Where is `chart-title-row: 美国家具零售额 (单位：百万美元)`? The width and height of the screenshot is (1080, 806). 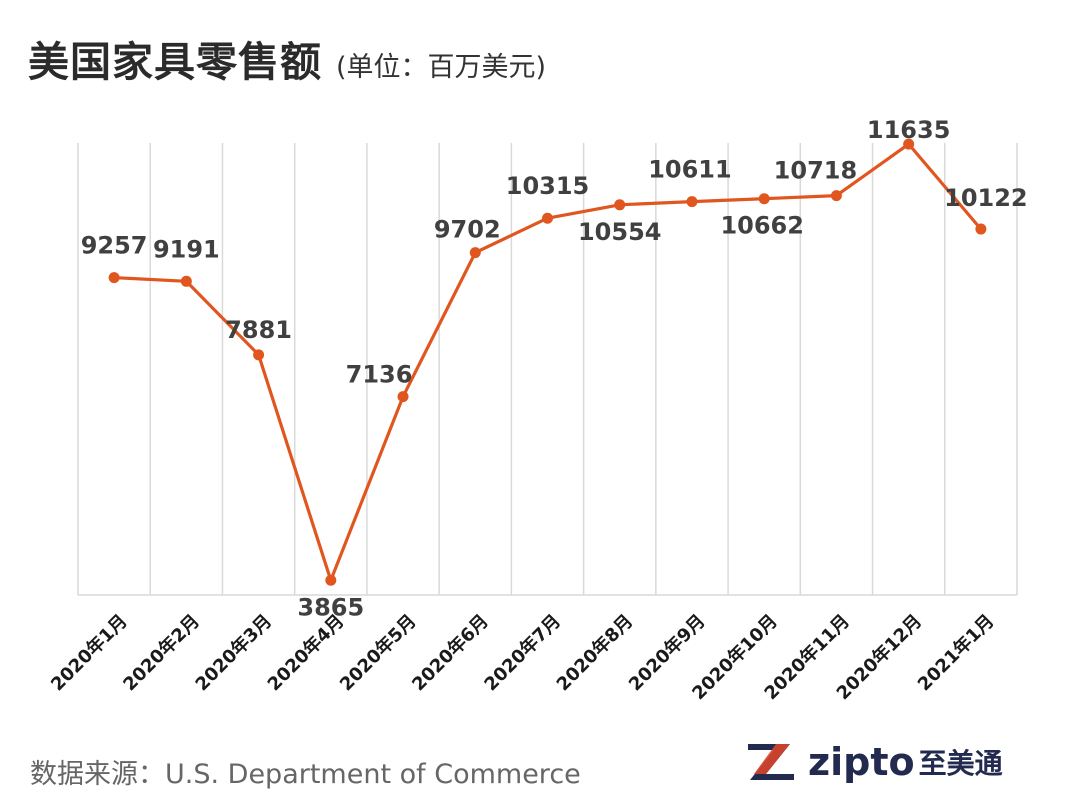
chart-title-row: 美国家具零售额 (单位：百万美元) is located at coordinates (287, 58).